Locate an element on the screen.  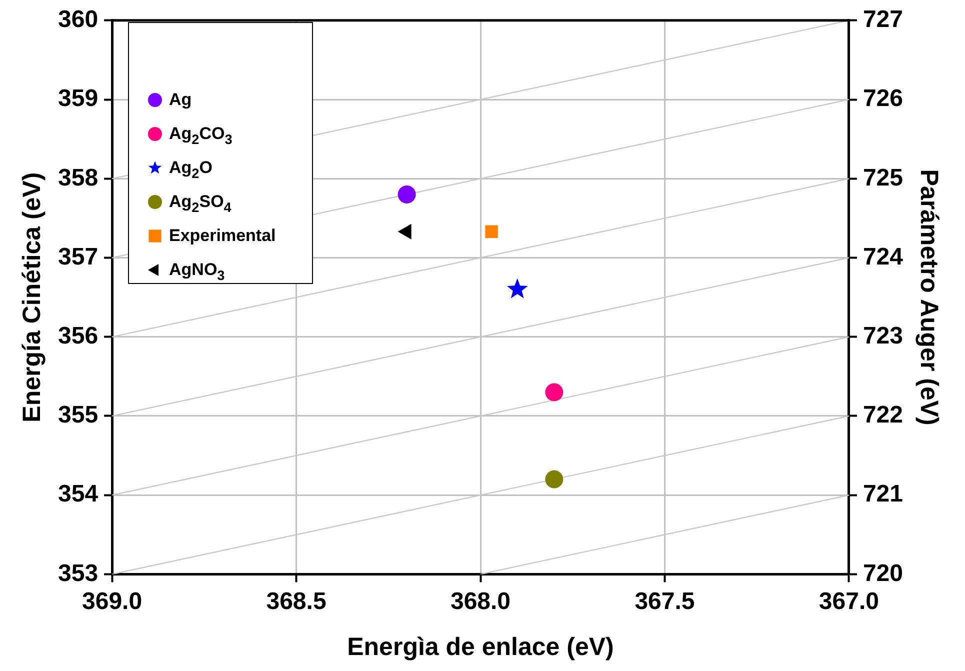
x-tick-label: 369.0 is located at coordinates (112, 602).